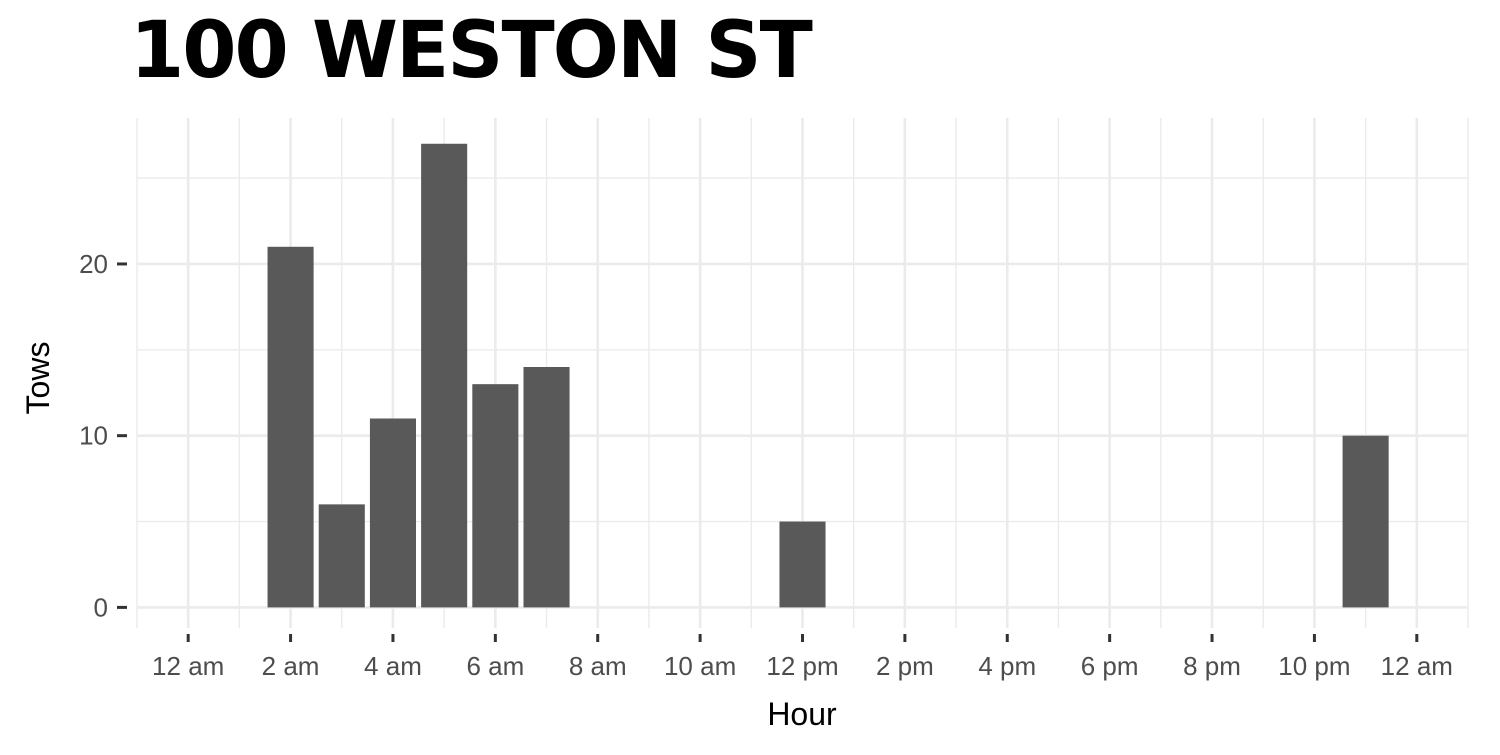  What do you see at coordinates (101, 607) in the screenshot?
I see `y-tick-label: 0` at bounding box center [101, 607].